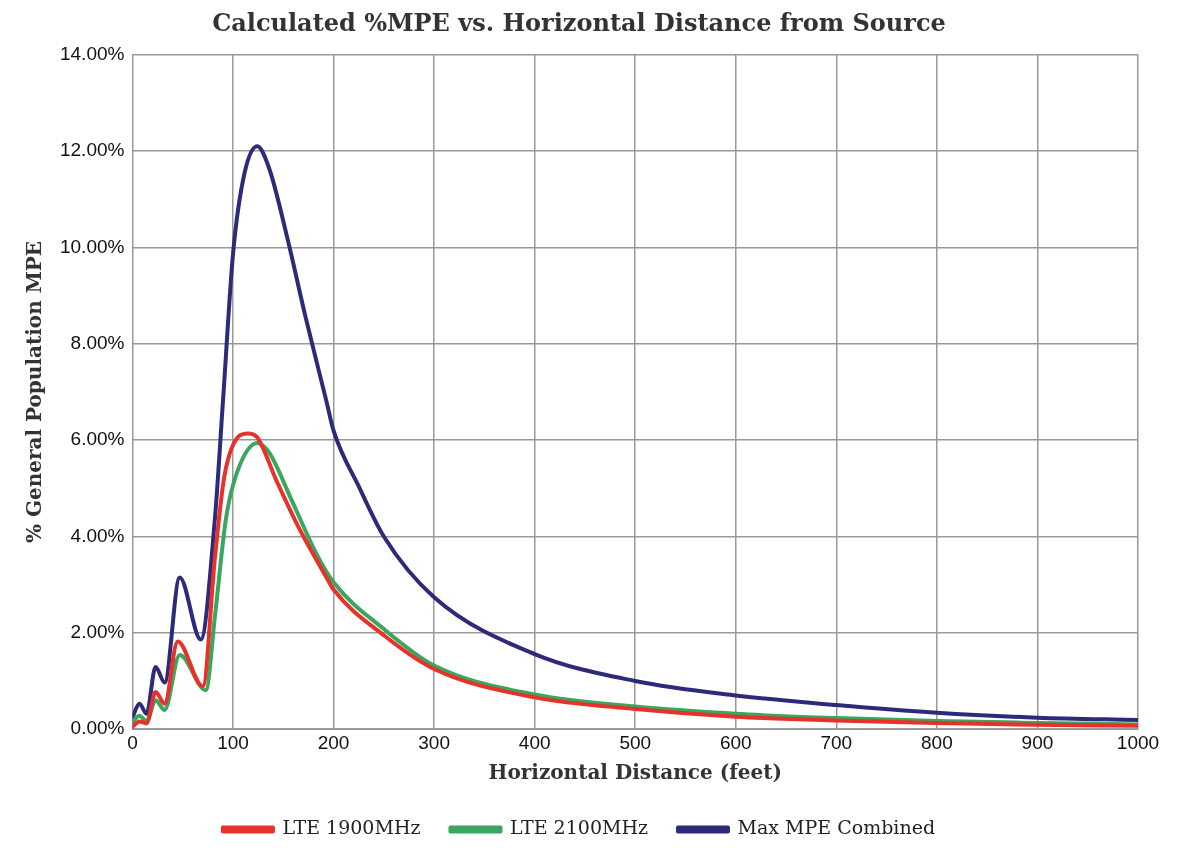  I want to click on x-tick-label: 900, so click(1037, 742).